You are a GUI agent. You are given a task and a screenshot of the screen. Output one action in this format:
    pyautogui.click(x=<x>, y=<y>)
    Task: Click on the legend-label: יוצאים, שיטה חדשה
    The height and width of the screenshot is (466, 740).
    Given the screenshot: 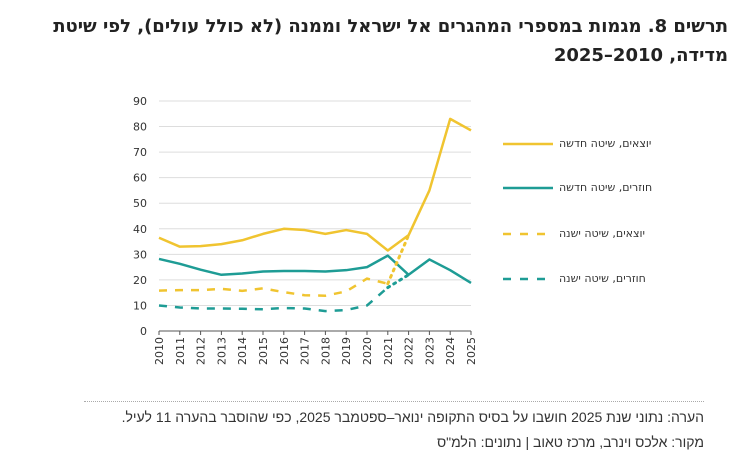 What is the action you would take?
    pyautogui.click(x=605, y=143)
    